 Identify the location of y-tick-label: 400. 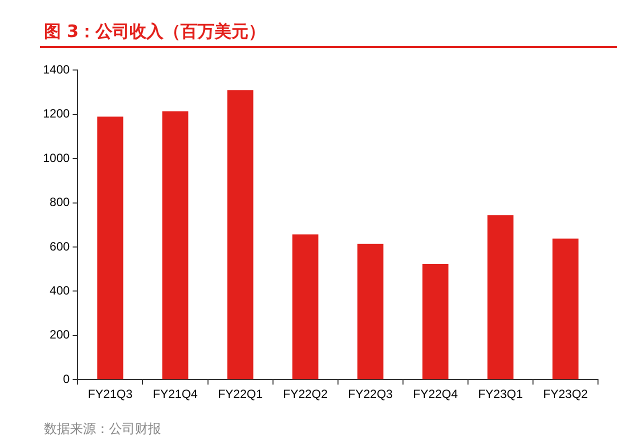
(60, 291).